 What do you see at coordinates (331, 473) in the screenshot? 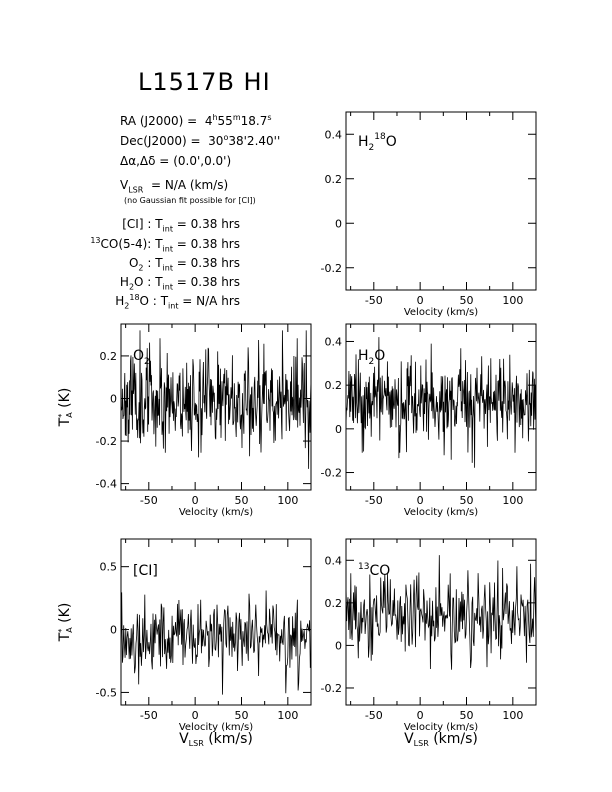
I see `h2o-ytick-label: -0.2` at bounding box center [331, 473].